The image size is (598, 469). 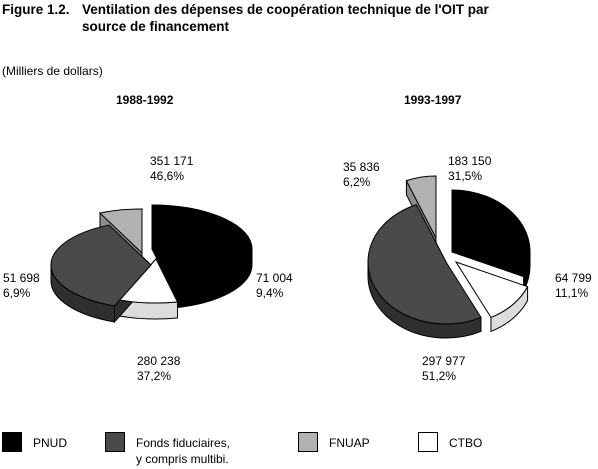 I want to click on legend-label-ctbo: CTBO, so click(x=466, y=443).